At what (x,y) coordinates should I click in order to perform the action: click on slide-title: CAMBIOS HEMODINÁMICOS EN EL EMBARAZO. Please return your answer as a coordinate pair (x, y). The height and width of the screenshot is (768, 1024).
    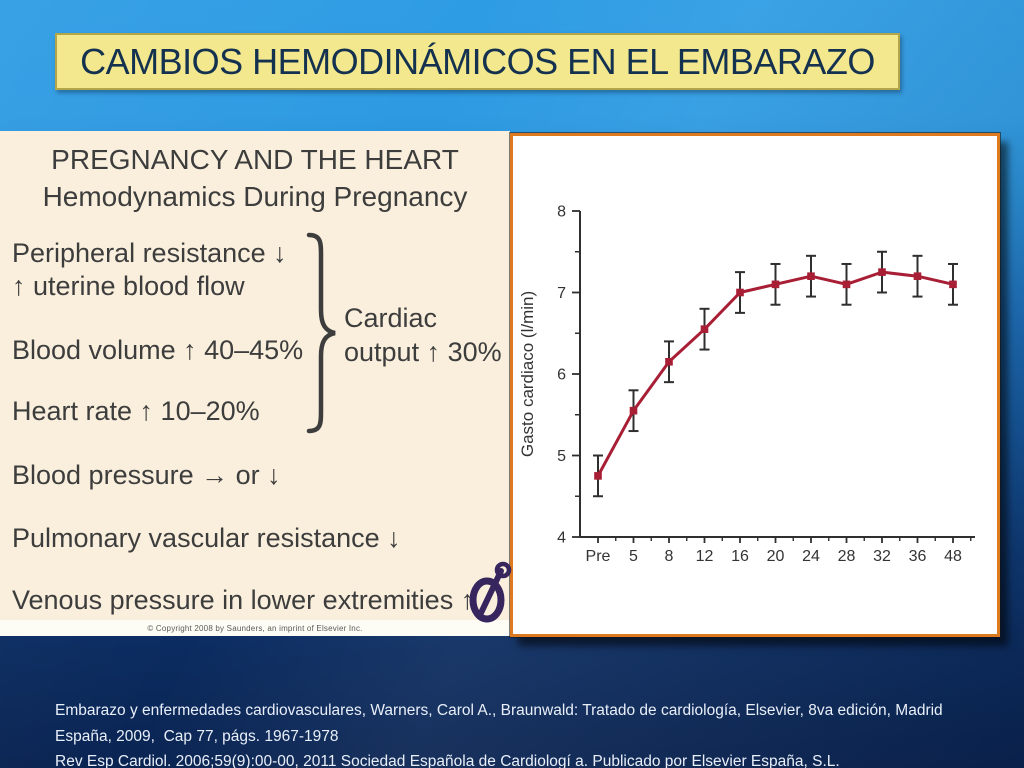
    Looking at the image, I should click on (477, 61).